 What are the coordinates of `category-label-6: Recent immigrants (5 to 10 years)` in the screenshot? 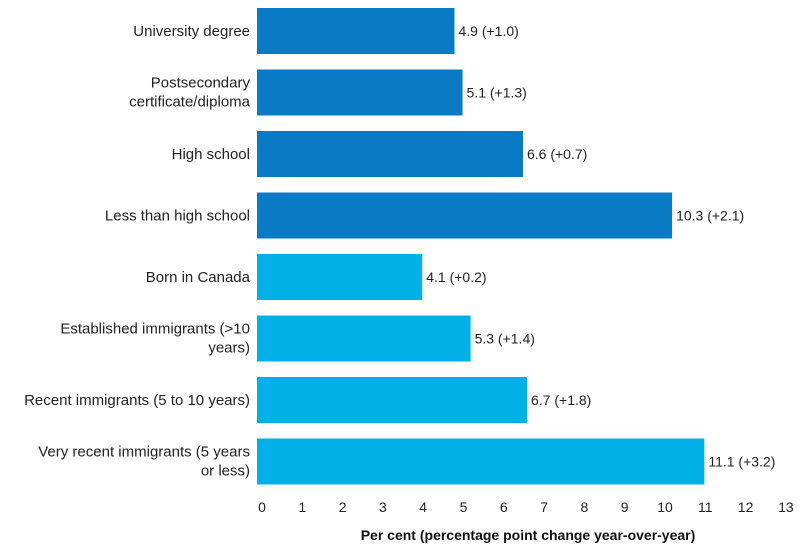 It's located at (137, 400).